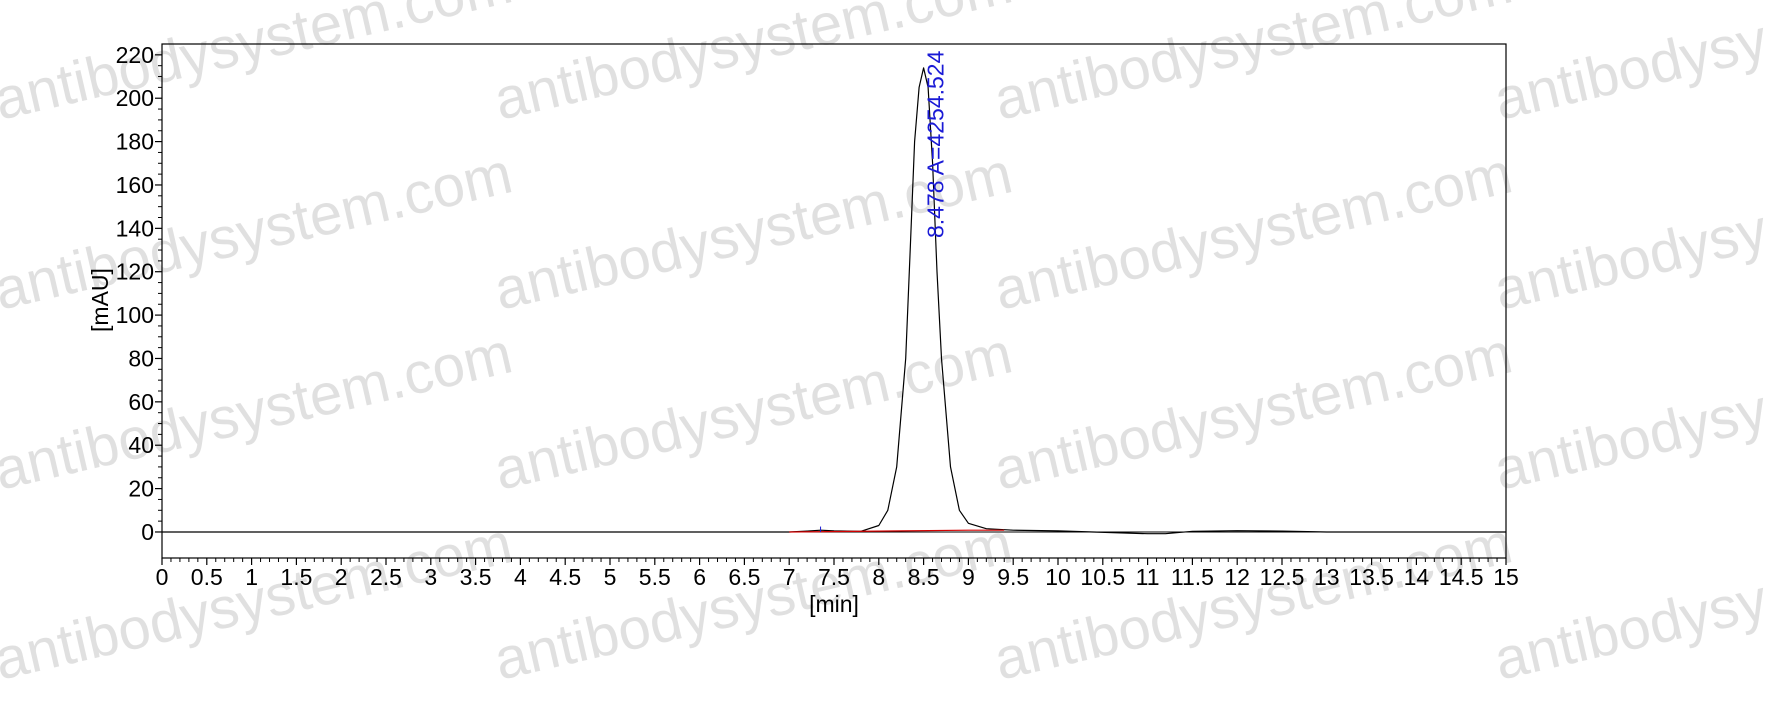 Image resolution: width=1765 pixels, height=722 pixels. What do you see at coordinates (1461, 577) in the screenshot?
I see `x-tick-label-29: 14.5` at bounding box center [1461, 577].